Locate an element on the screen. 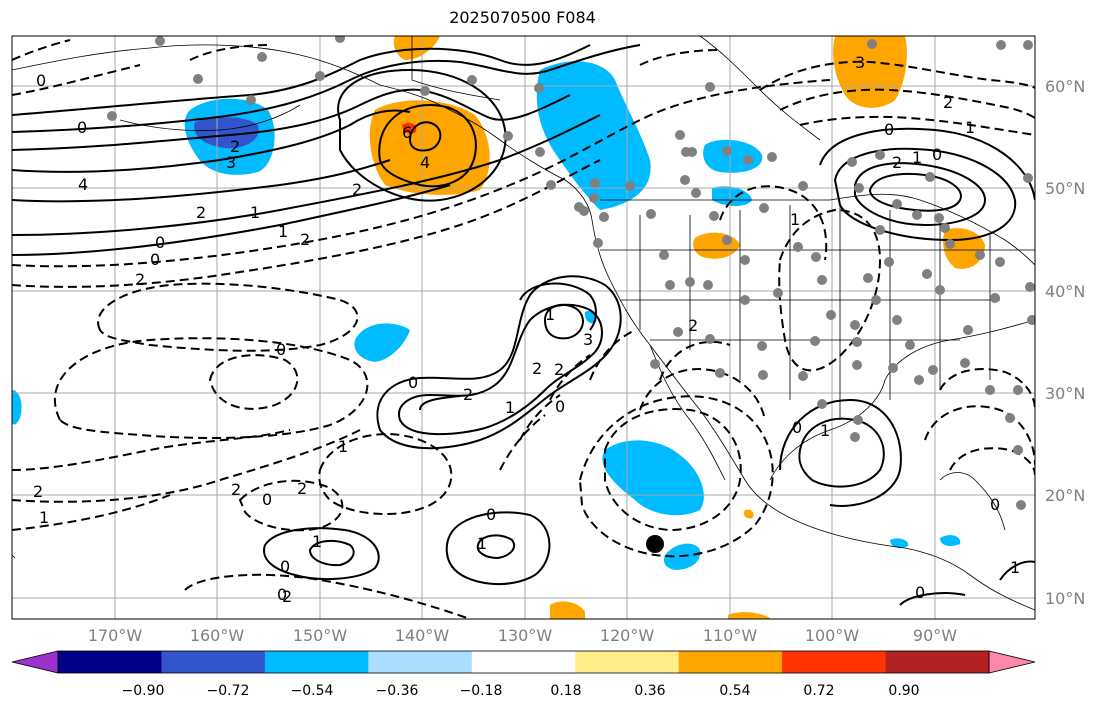 The image size is (1105, 712). colorbar-tick-label: −0.36 is located at coordinates (397, 691).